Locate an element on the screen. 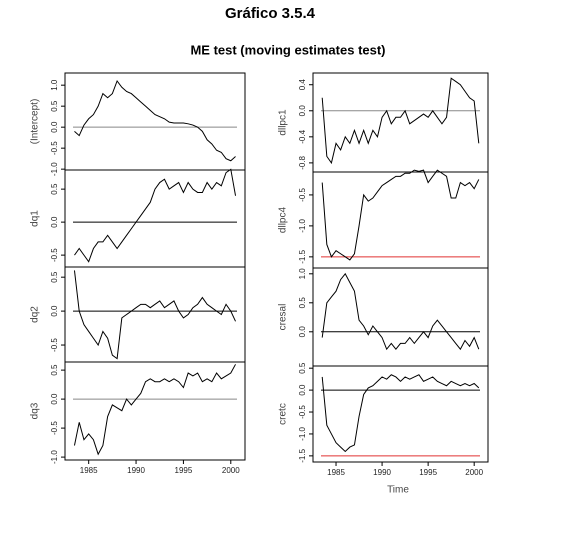 The width and height of the screenshot is (564, 536). chart-title: Gráfico 3.5.4 is located at coordinates (270, 13).